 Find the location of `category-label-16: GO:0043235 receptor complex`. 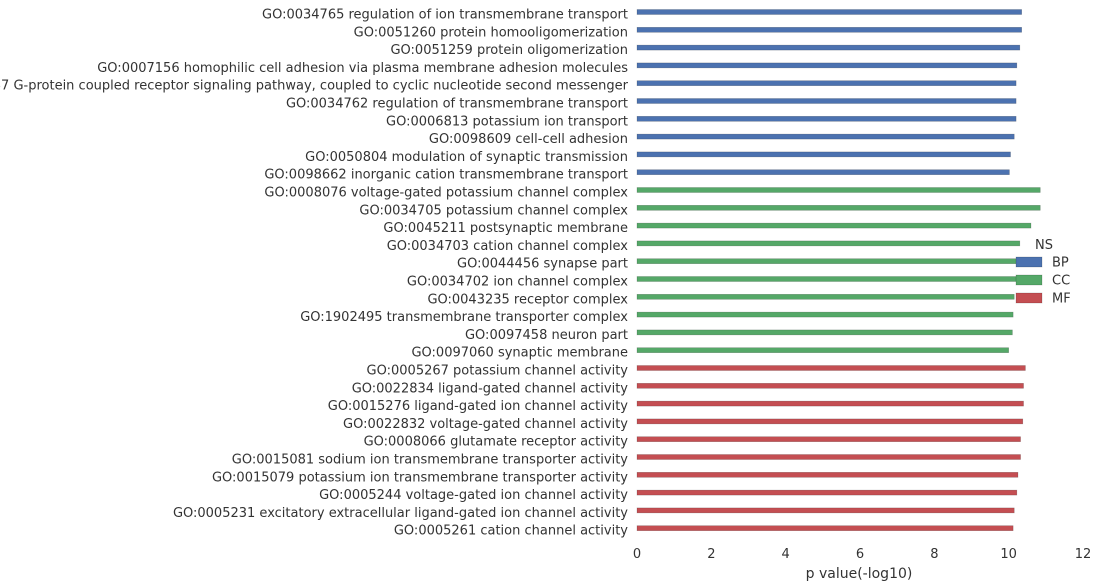

category-label-16: GO:0043235 receptor complex is located at coordinates (527, 299).